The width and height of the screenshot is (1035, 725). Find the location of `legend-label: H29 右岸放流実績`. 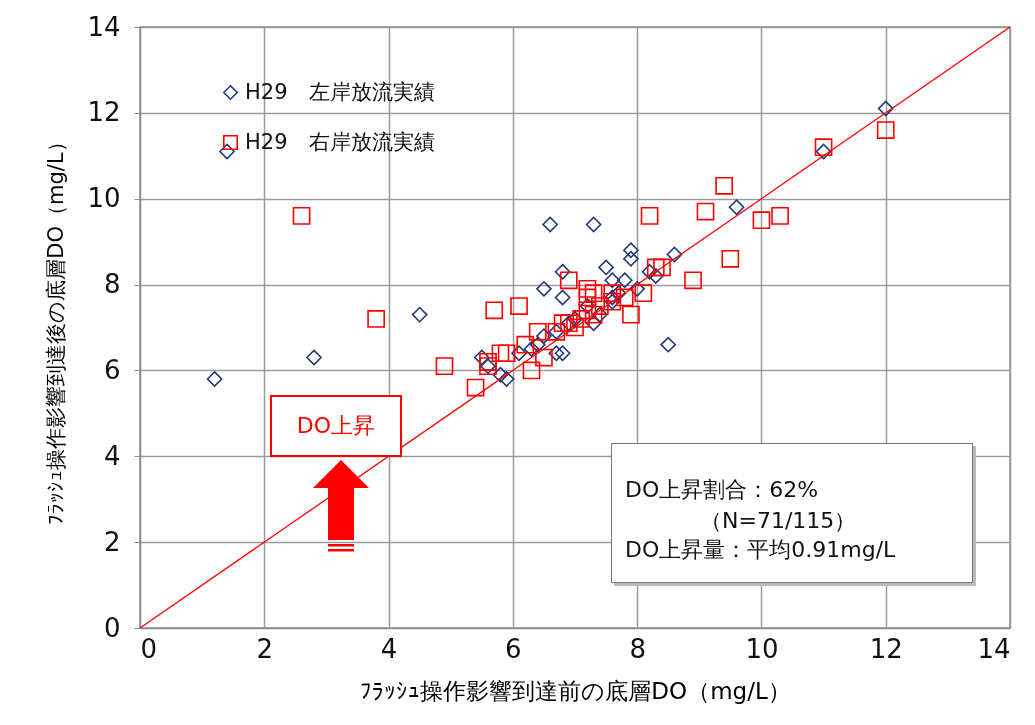

legend-label: H29 右岸放流実績 is located at coordinates (340, 141).